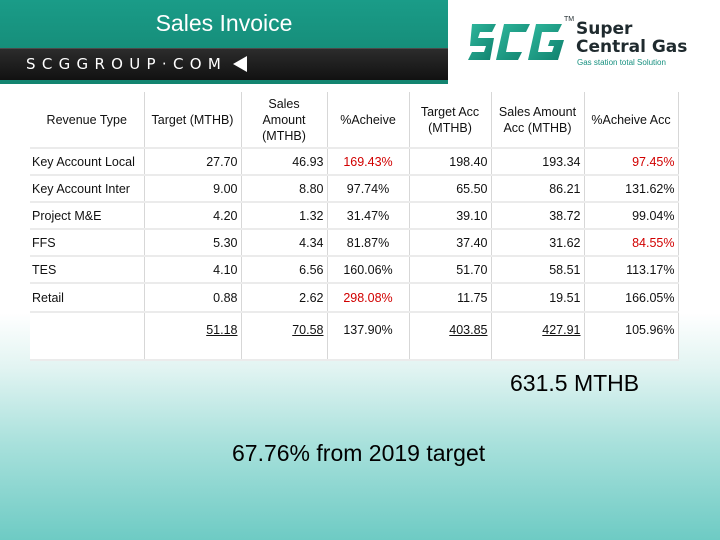 The image size is (720, 540). I want to click on sales-acc-cell: 31.62, so click(538, 243).